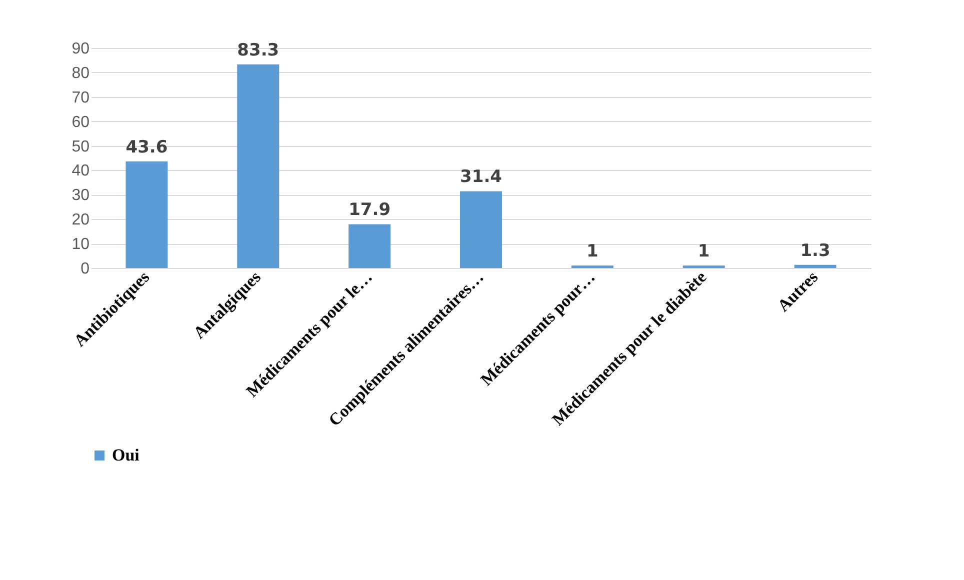 The image size is (964, 580). What do you see at coordinates (81, 245) in the screenshot?
I see `y-tick-label: 10` at bounding box center [81, 245].